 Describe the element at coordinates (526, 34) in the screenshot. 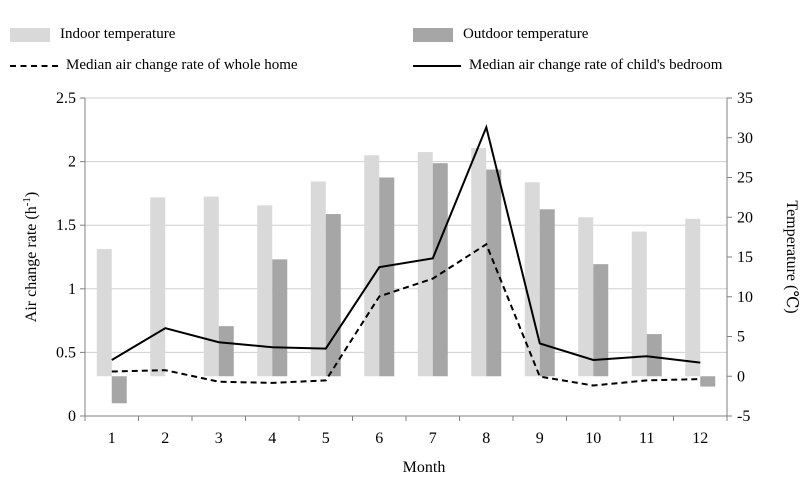

I see `legend-outdoor-label: Outdoor temperature` at that location.